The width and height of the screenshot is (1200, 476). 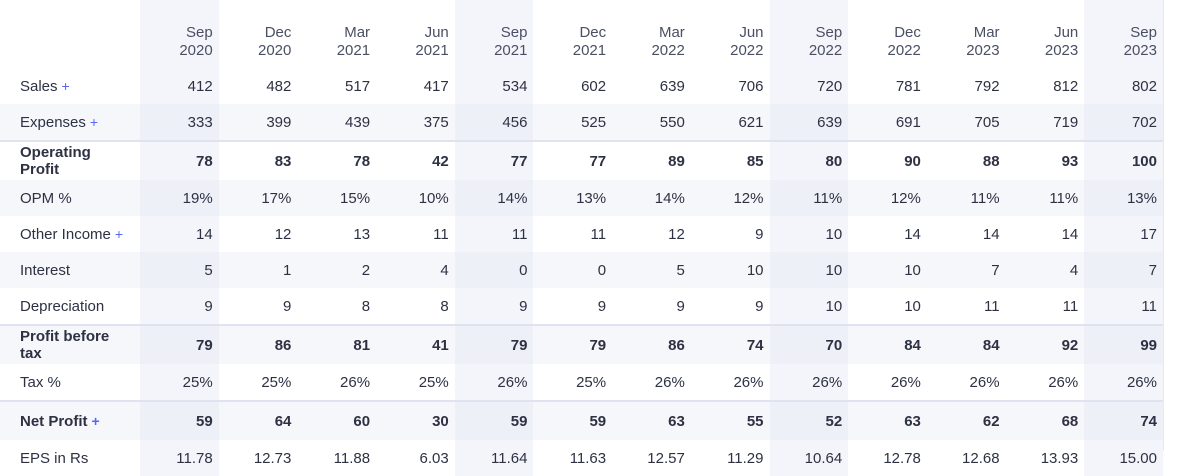 What do you see at coordinates (179, 458) in the screenshot?
I see `table-cell: 11.78` at bounding box center [179, 458].